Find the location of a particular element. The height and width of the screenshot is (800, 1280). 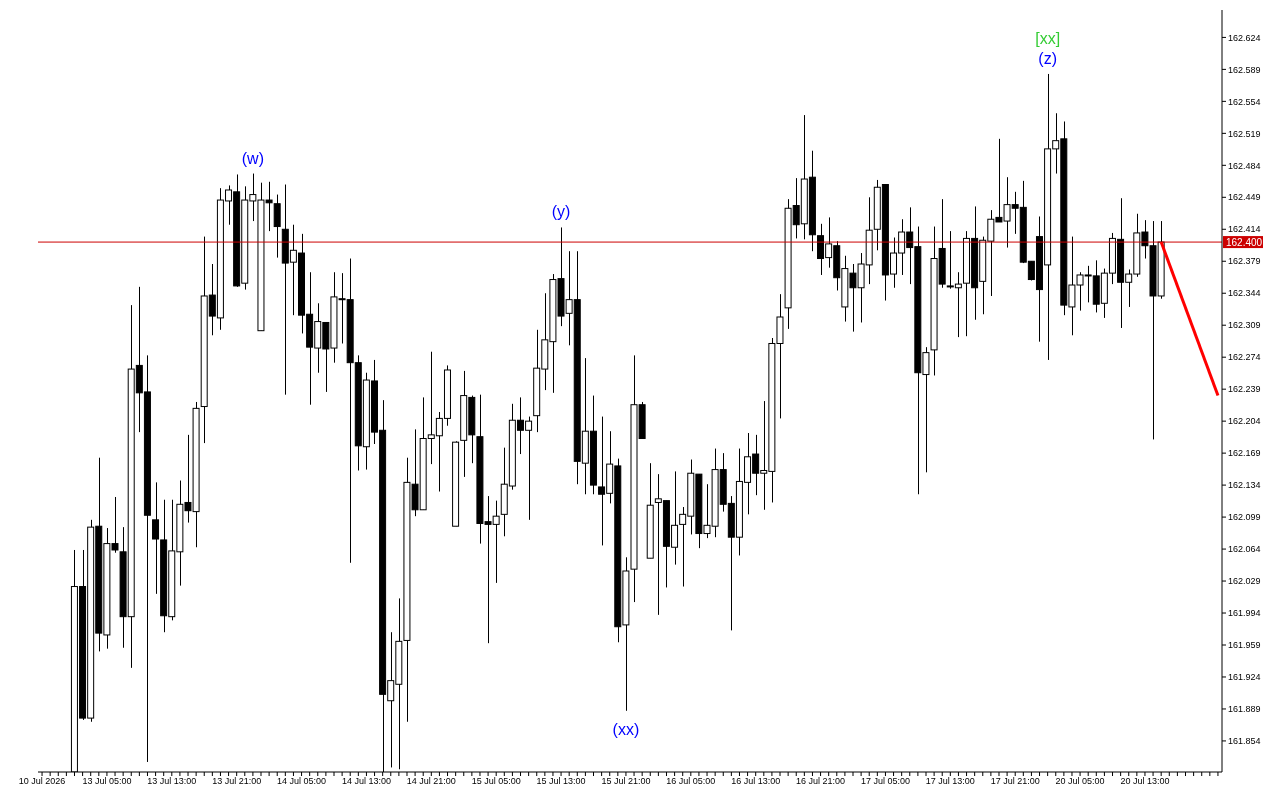

x-tick-label: 13 Jul 13:00 is located at coordinates (172, 781).